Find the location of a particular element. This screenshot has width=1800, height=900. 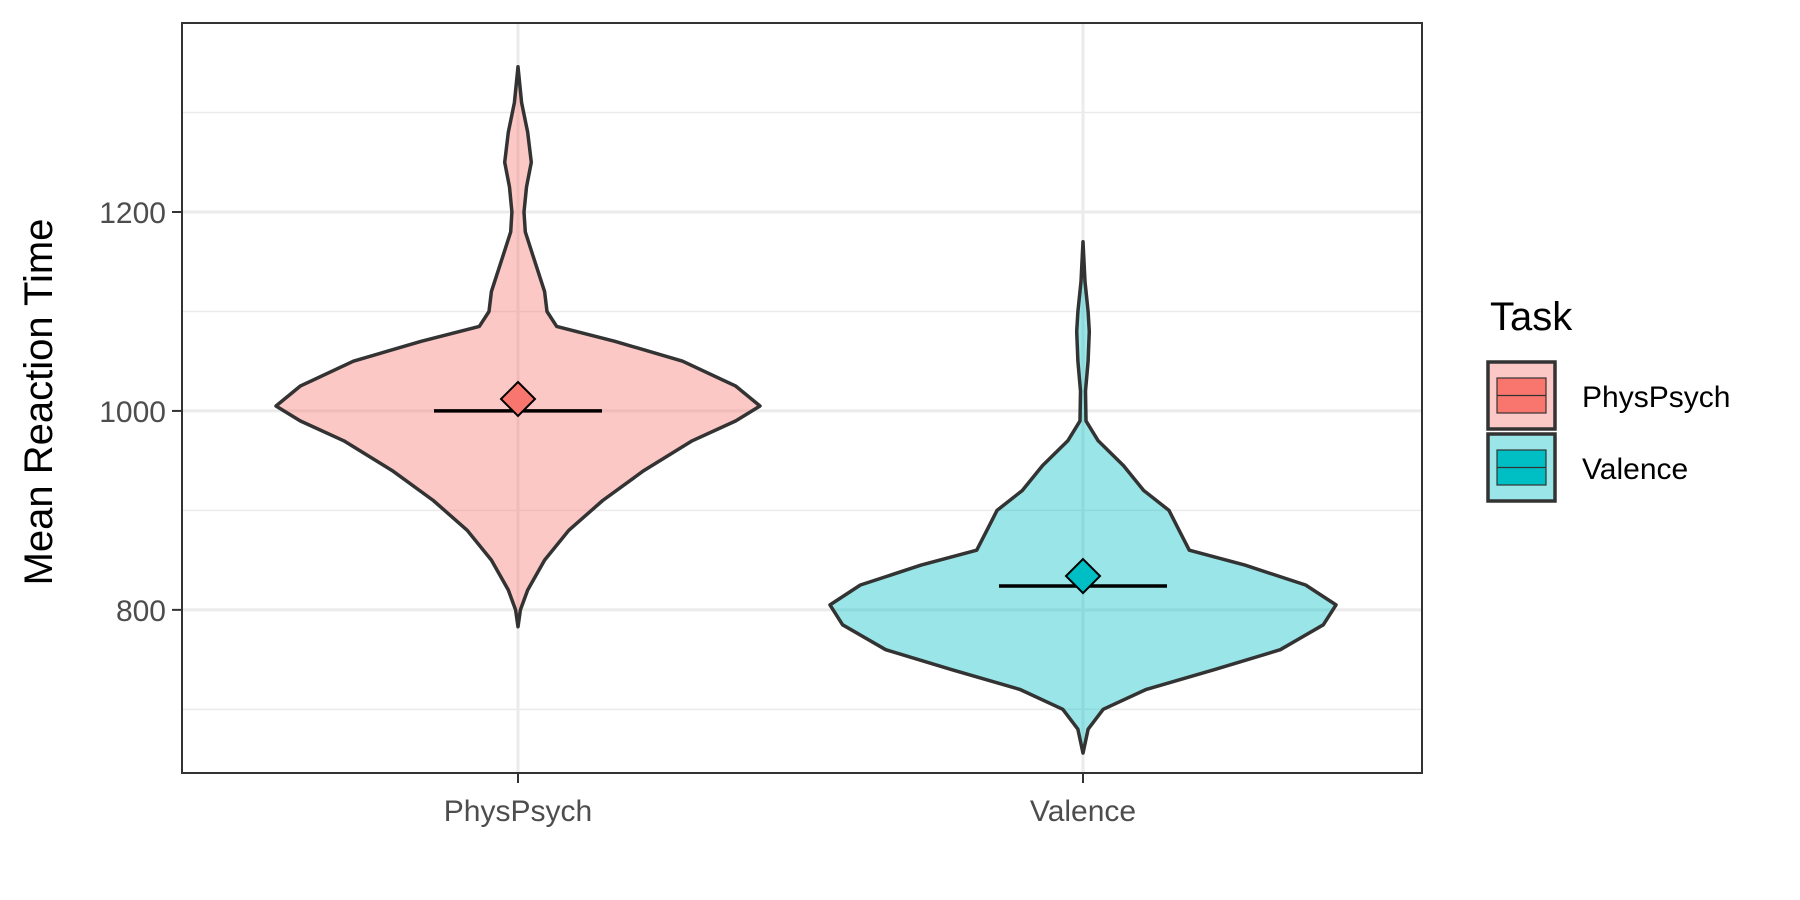

y-axis: 800 1000 1200 is located at coordinates (140, 412).